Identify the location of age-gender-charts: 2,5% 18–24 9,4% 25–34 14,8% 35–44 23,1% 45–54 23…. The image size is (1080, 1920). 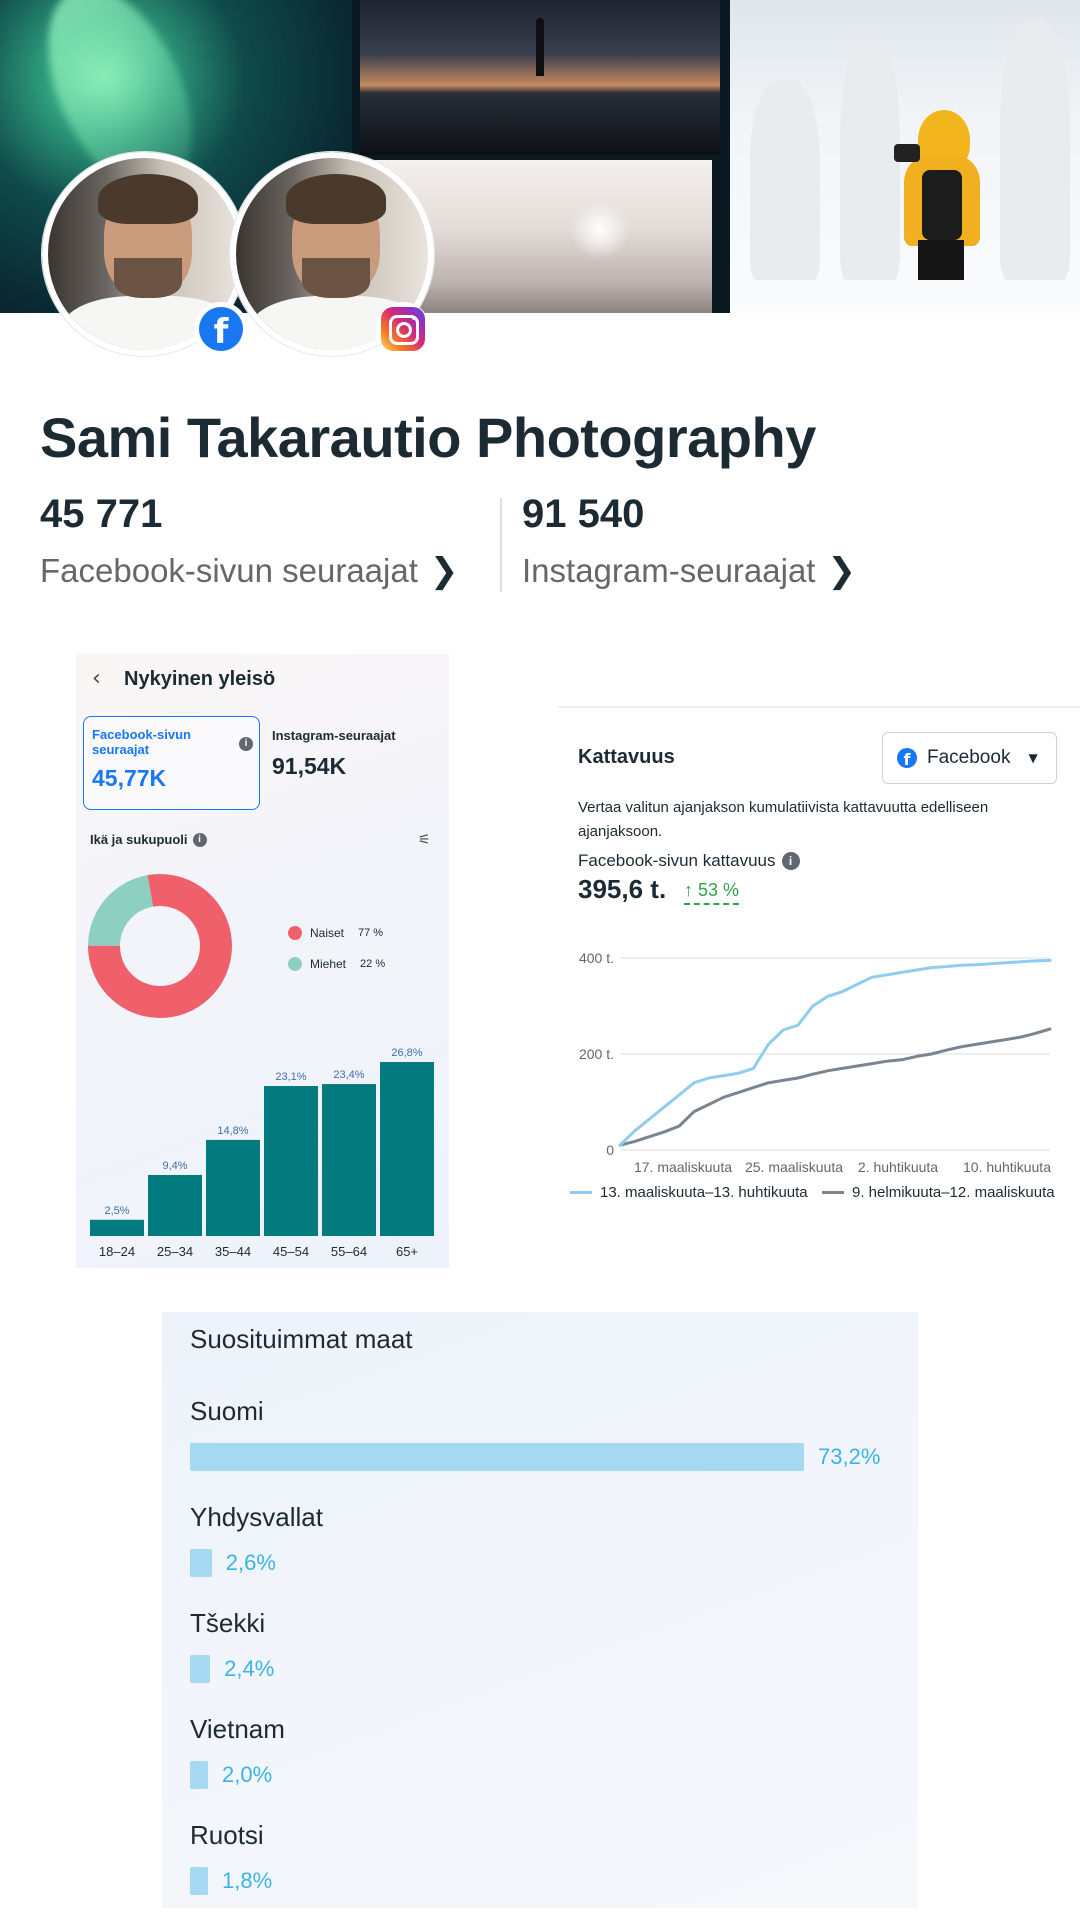
(261, 1066).